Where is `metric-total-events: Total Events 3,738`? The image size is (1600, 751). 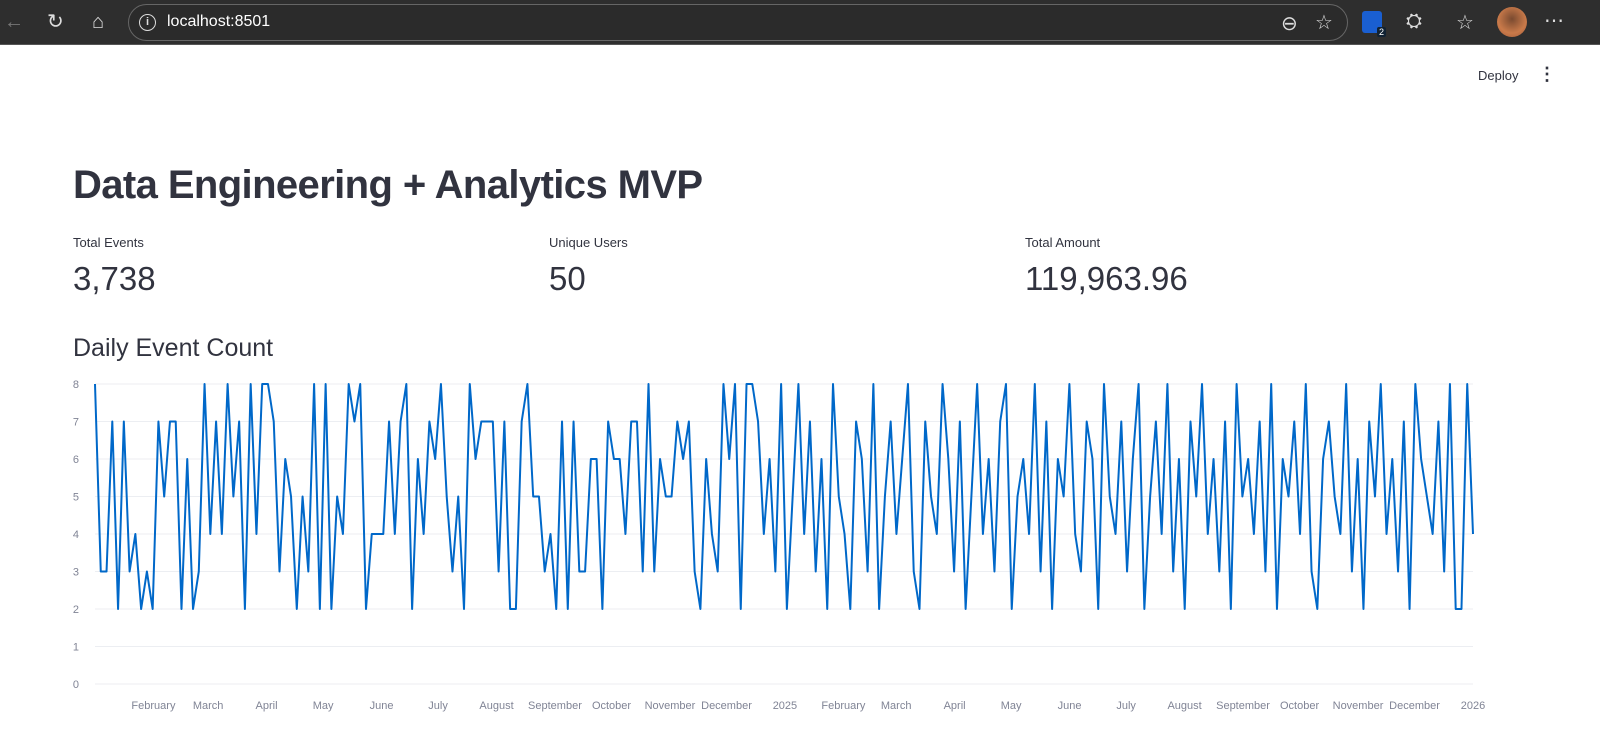
metric-total-events: Total Events 3,738 is located at coordinates (114, 266).